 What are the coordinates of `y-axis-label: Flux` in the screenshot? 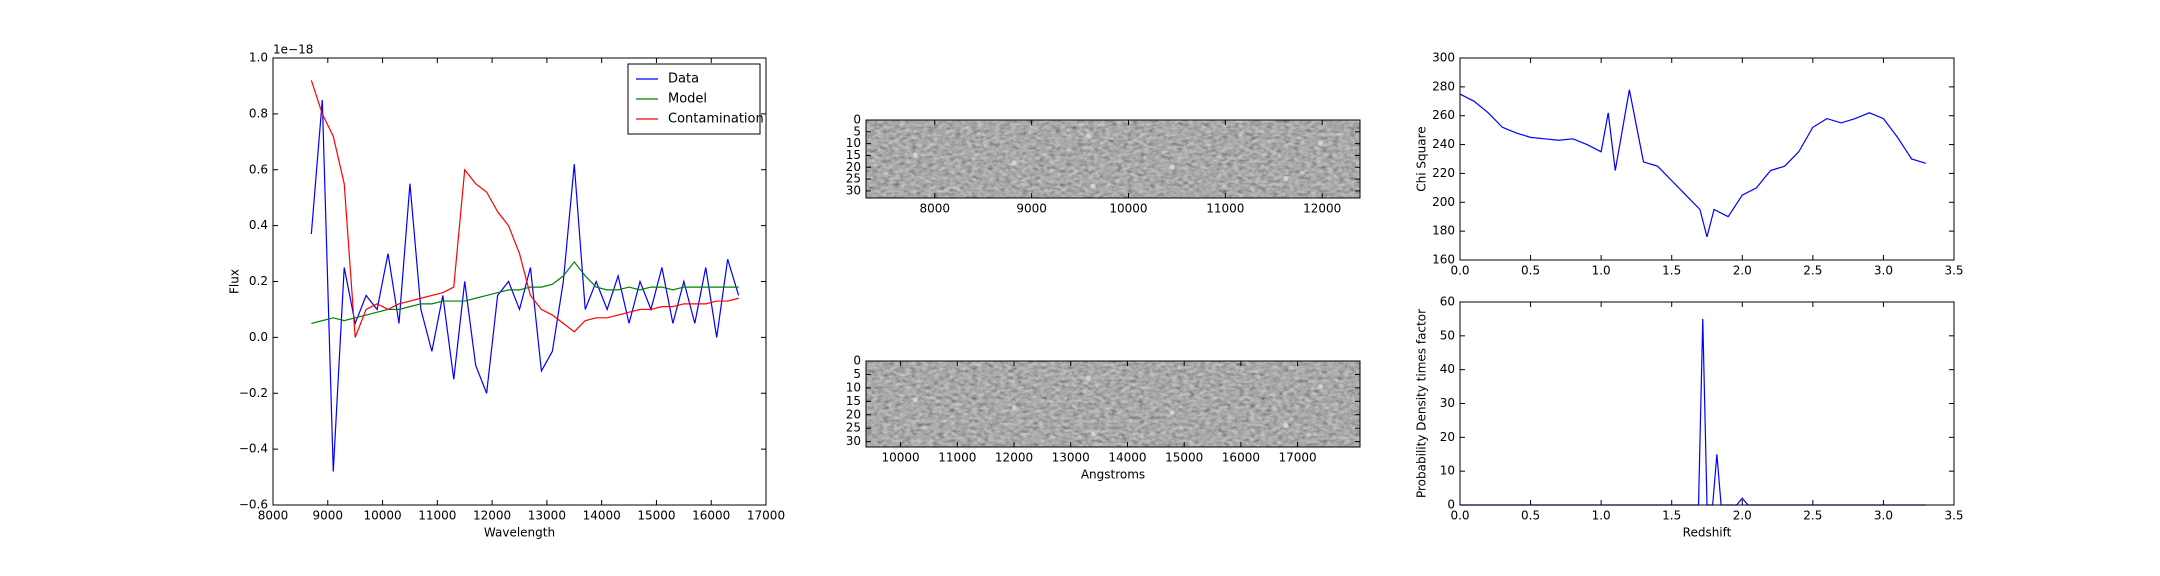 It's located at (235, 281).